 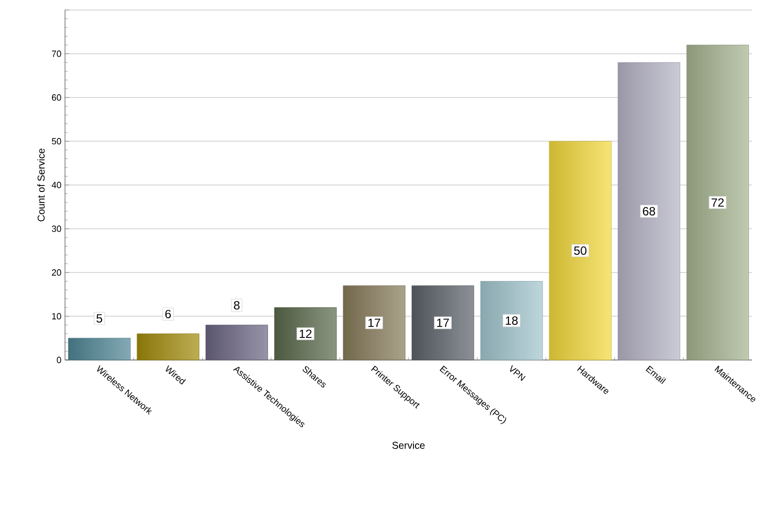 What do you see at coordinates (580, 250) in the screenshot?
I see `data-label: 50` at bounding box center [580, 250].